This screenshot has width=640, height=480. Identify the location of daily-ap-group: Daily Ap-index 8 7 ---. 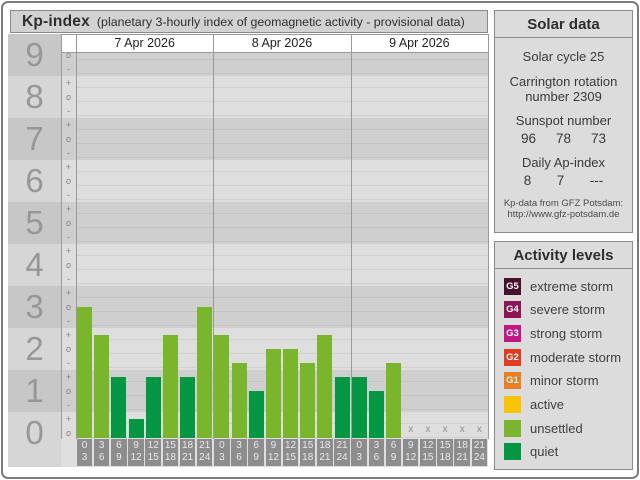
(563, 171).